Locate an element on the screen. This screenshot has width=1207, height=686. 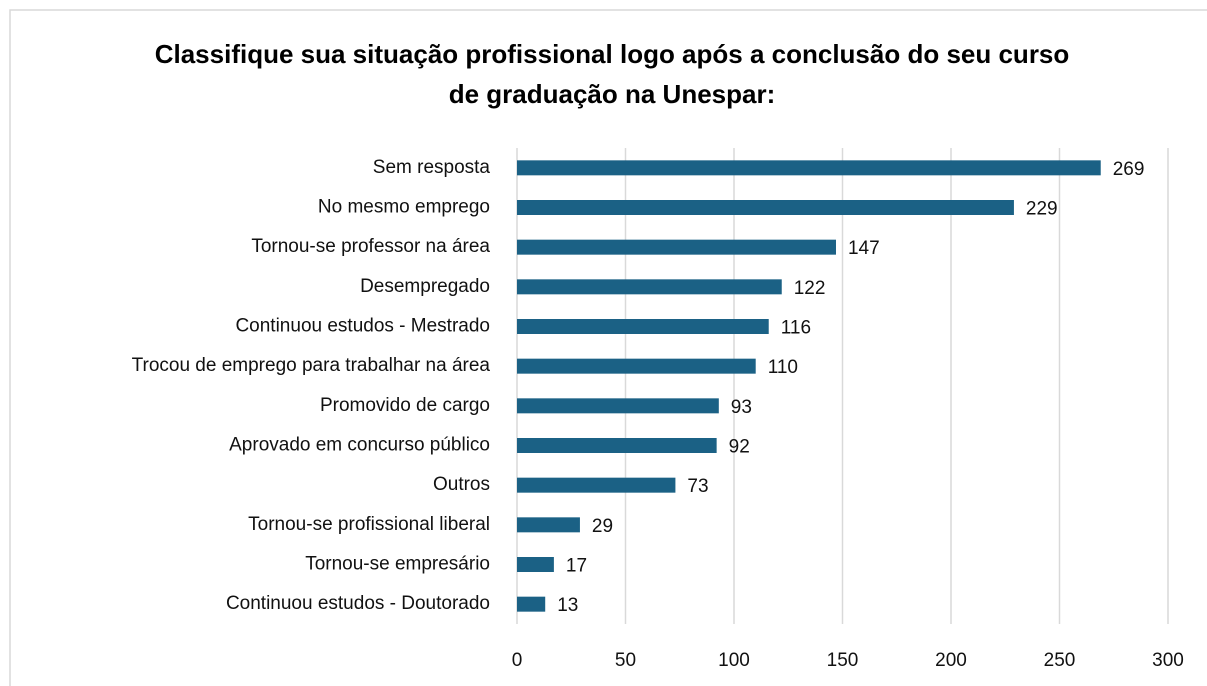
value-label: 13 is located at coordinates (567, 605).